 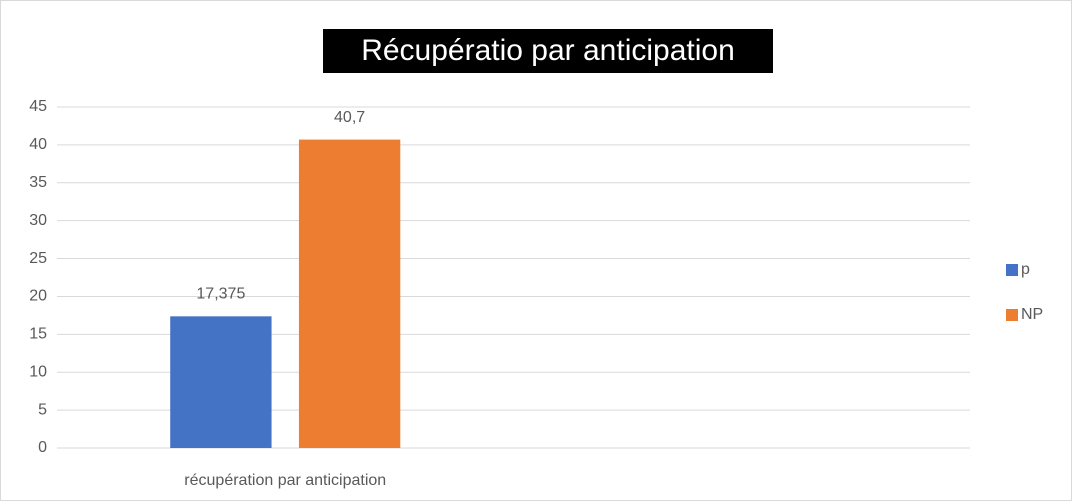 I want to click on title-box, so click(x=548, y=51).